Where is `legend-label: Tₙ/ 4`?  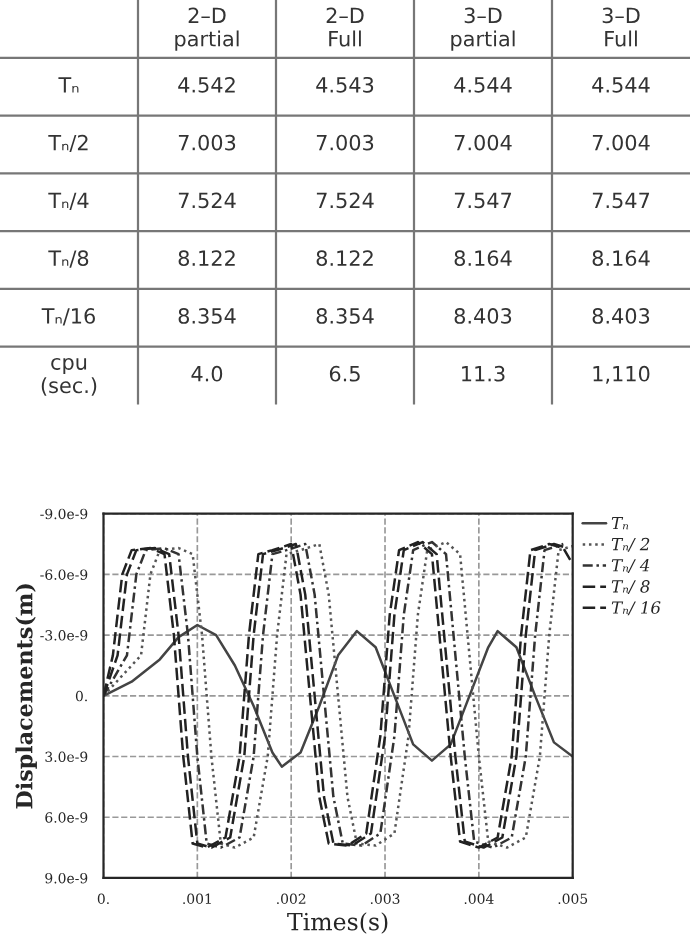
legend-label: Tₙ/ 4 is located at coordinates (630, 565).